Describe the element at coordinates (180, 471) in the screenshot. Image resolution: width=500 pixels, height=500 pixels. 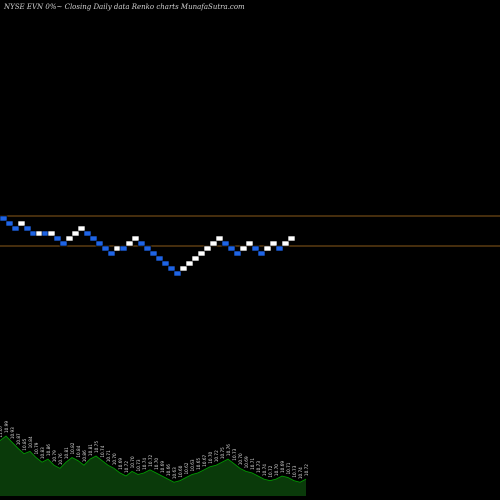
I see `volume-label: 10.60` at that location.